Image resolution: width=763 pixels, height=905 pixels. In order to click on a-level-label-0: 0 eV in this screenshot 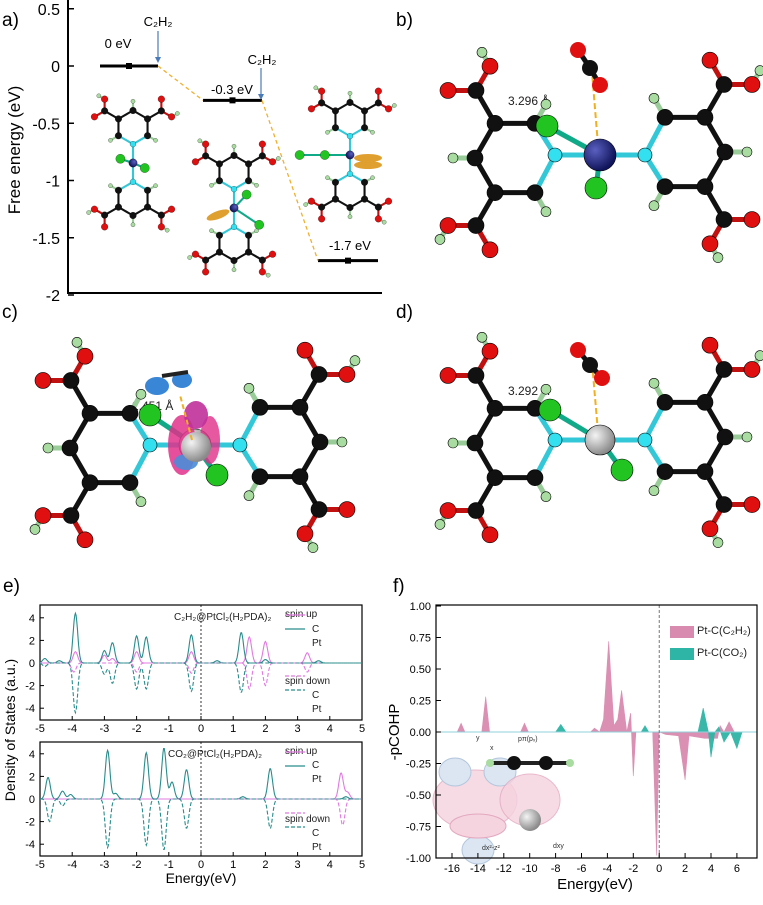, I will do `click(118, 43)`.